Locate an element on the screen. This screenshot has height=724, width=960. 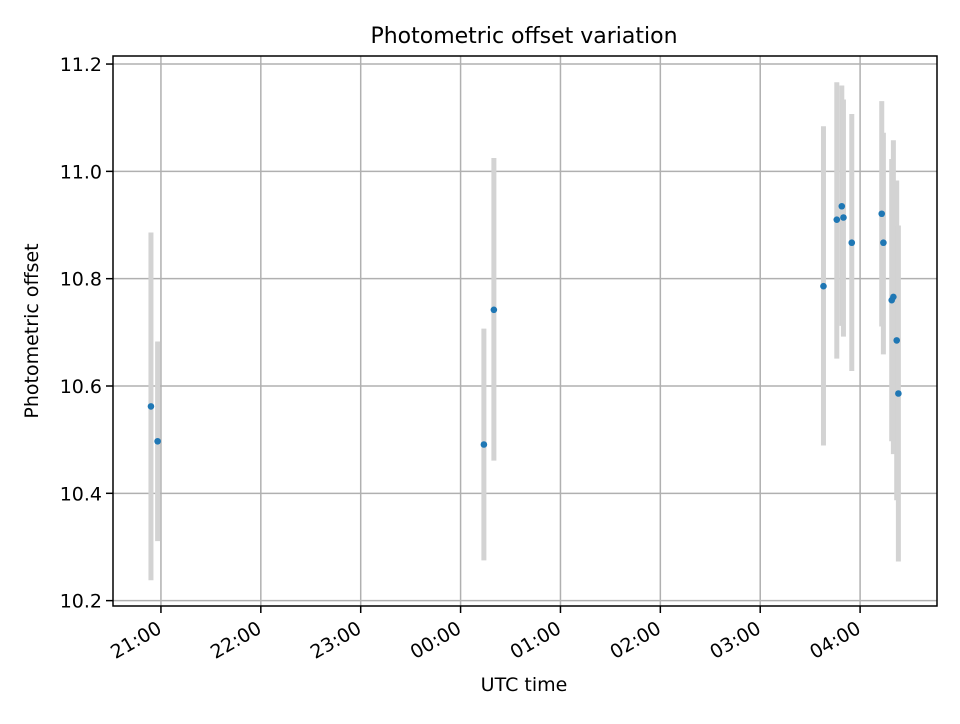
y-tick-label: 10.2 is located at coordinates (81, 602).